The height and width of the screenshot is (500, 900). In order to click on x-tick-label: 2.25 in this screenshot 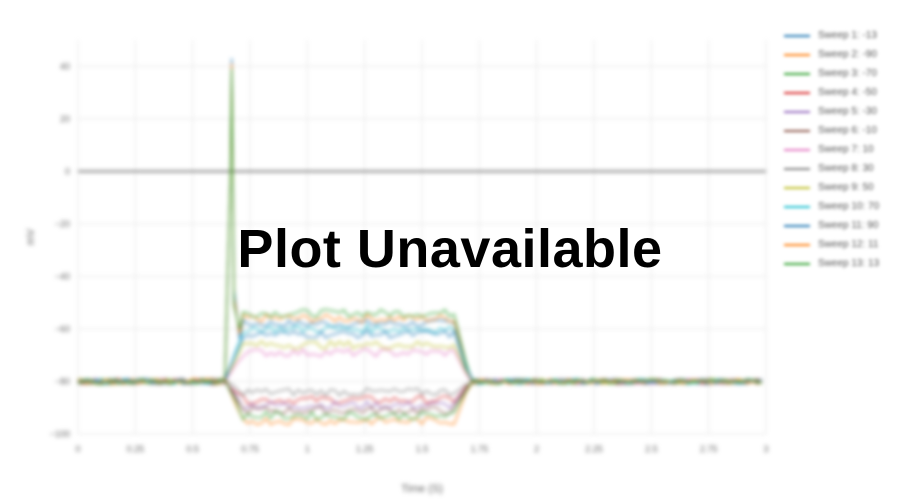, I will do `click(594, 449)`.